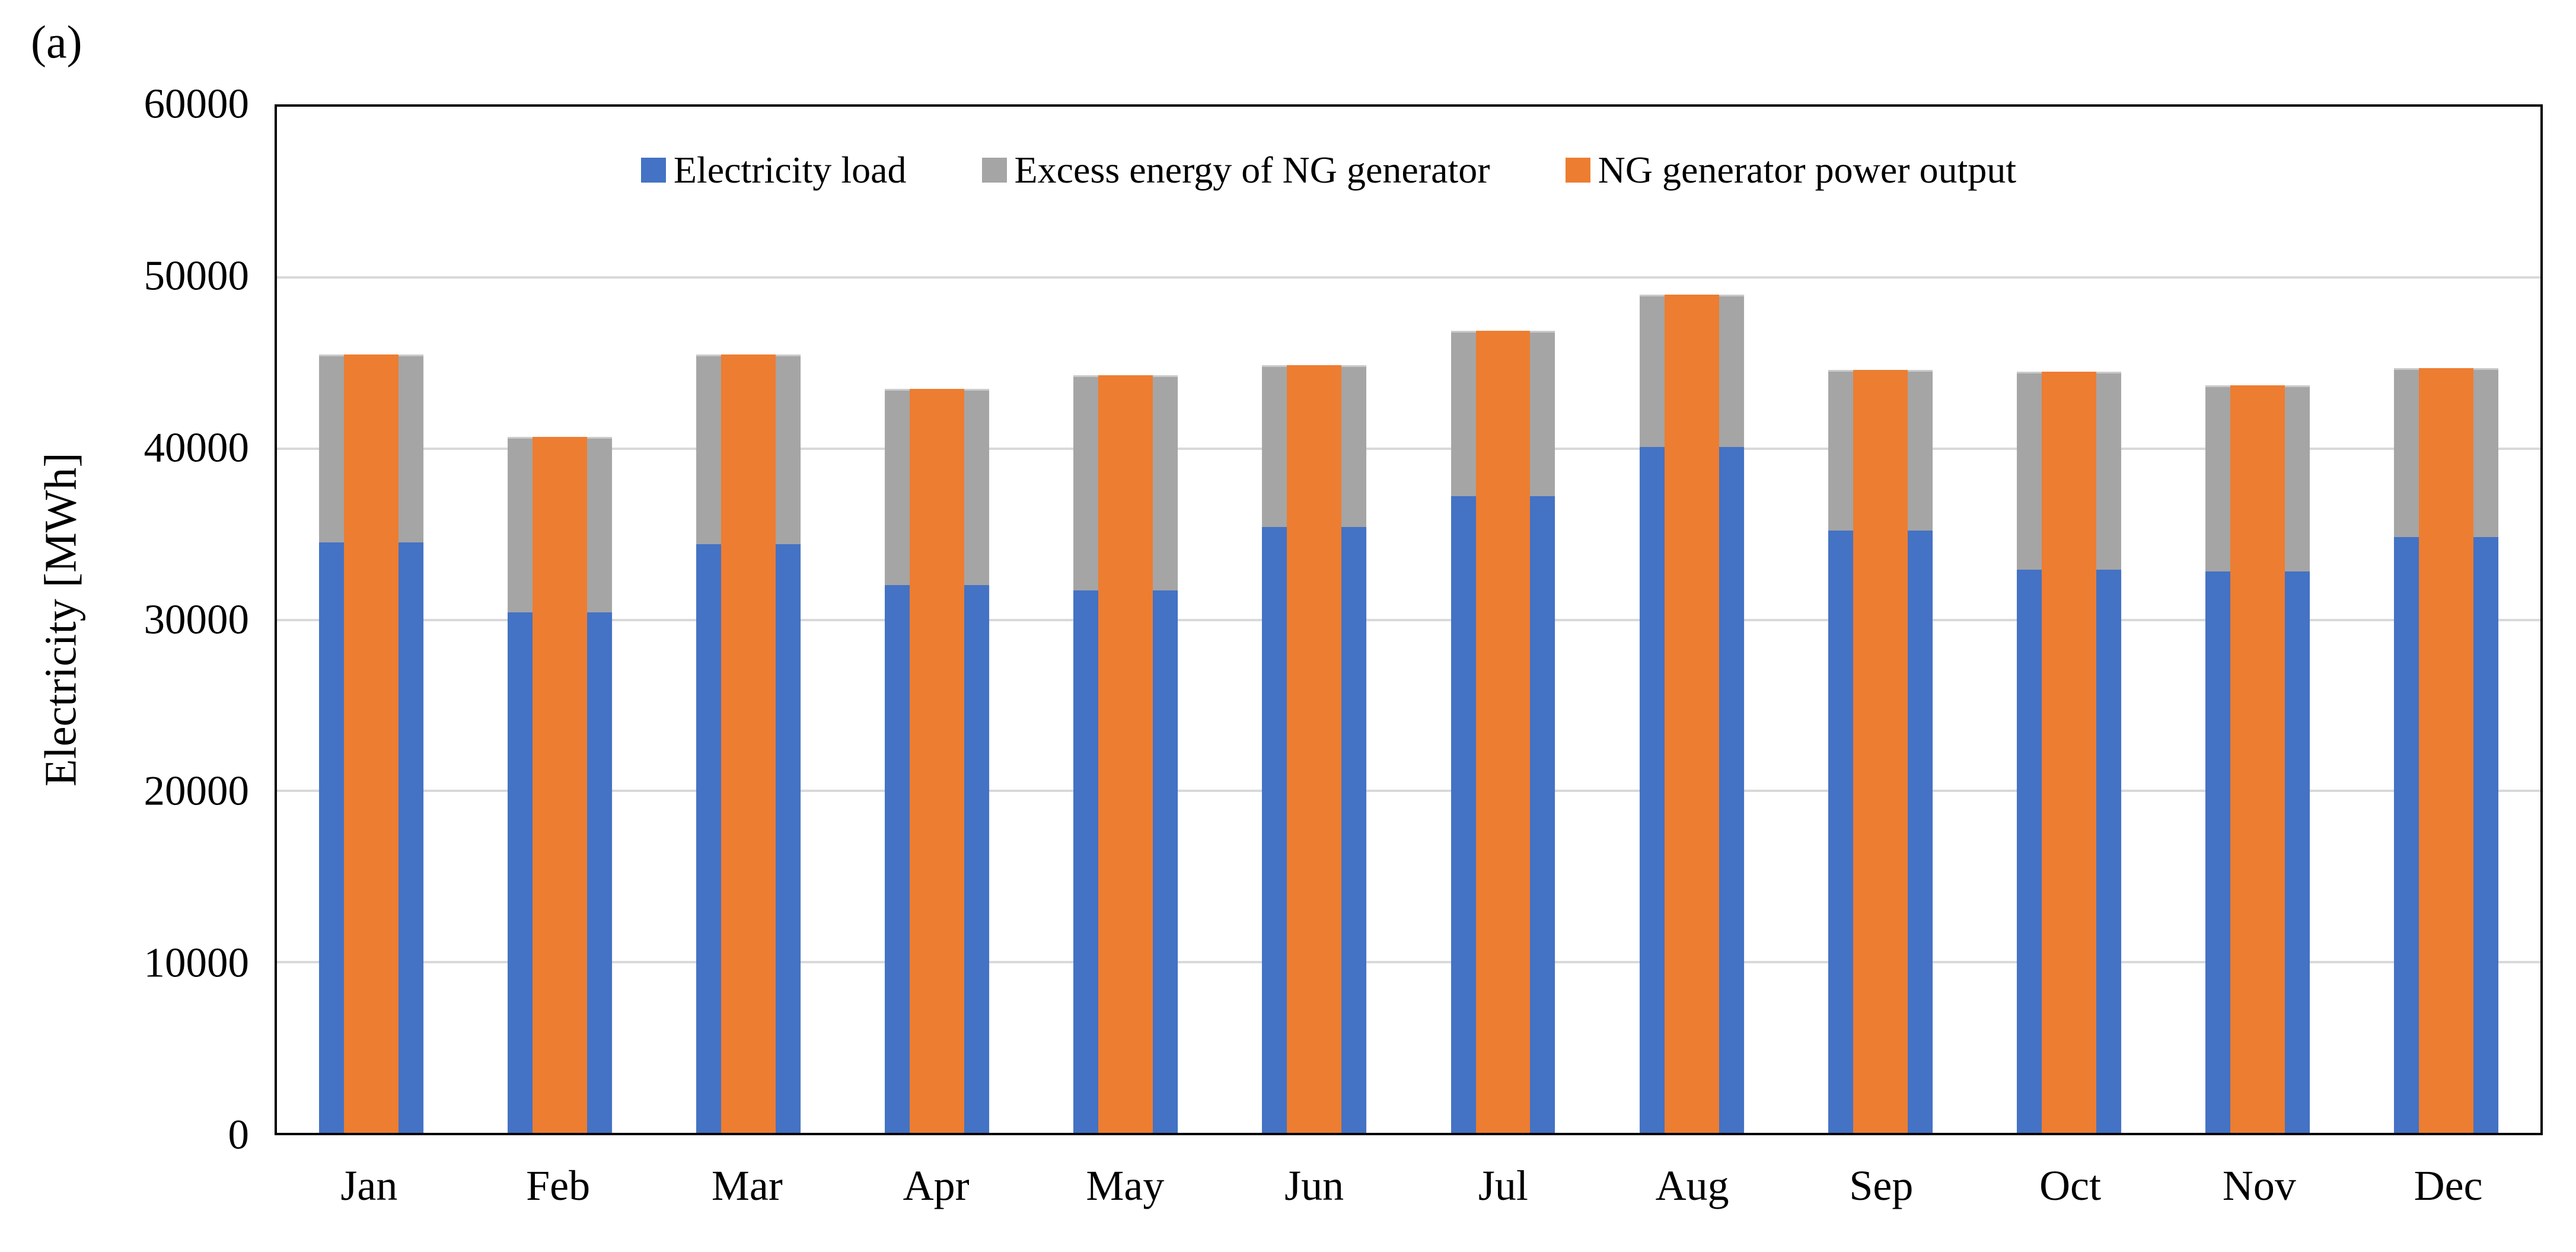 The height and width of the screenshot is (1252, 2576). What do you see at coordinates (197, 276) in the screenshot?
I see `y-tick-label-50000: 50000` at bounding box center [197, 276].